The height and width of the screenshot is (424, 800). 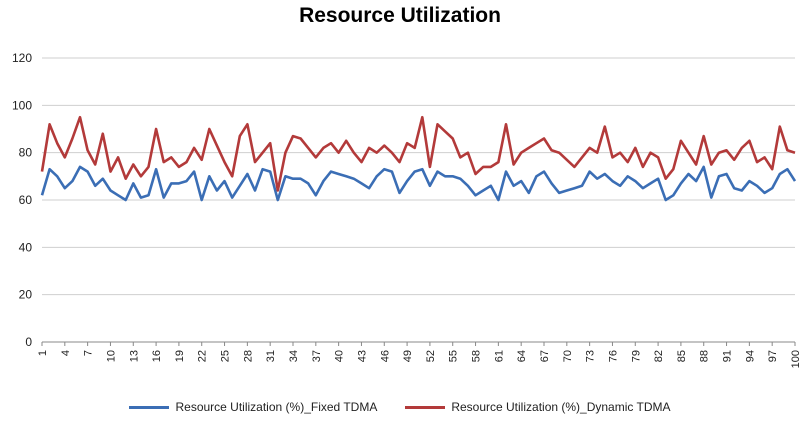 I want to click on y-tick-label: 20, so click(x=26, y=295).